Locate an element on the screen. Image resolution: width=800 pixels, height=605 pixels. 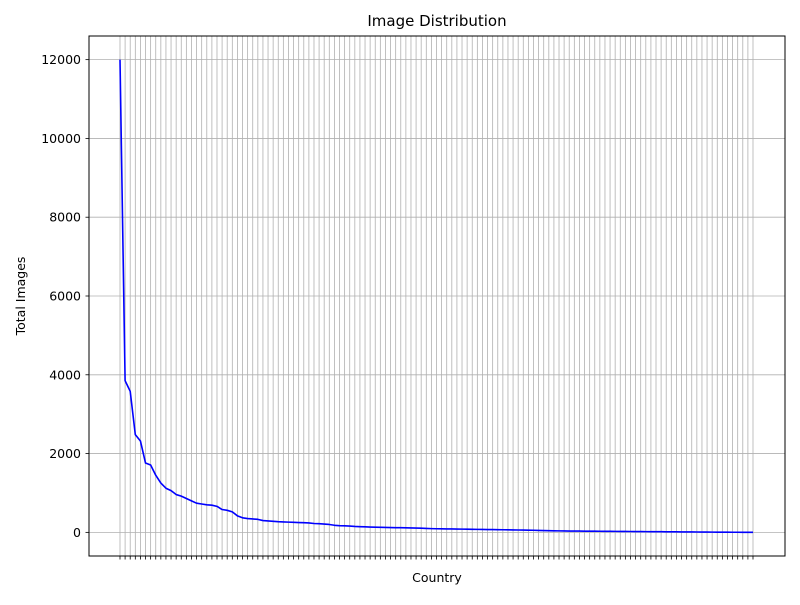
x-axis-ticks is located at coordinates (436, 558).